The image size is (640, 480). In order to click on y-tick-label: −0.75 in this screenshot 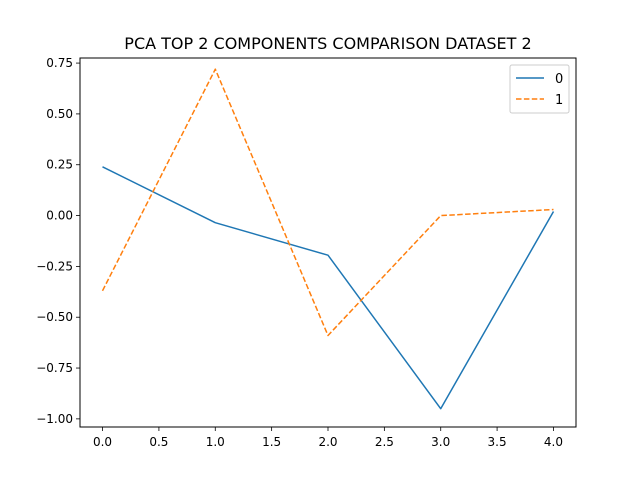, I will do `click(54, 368)`.